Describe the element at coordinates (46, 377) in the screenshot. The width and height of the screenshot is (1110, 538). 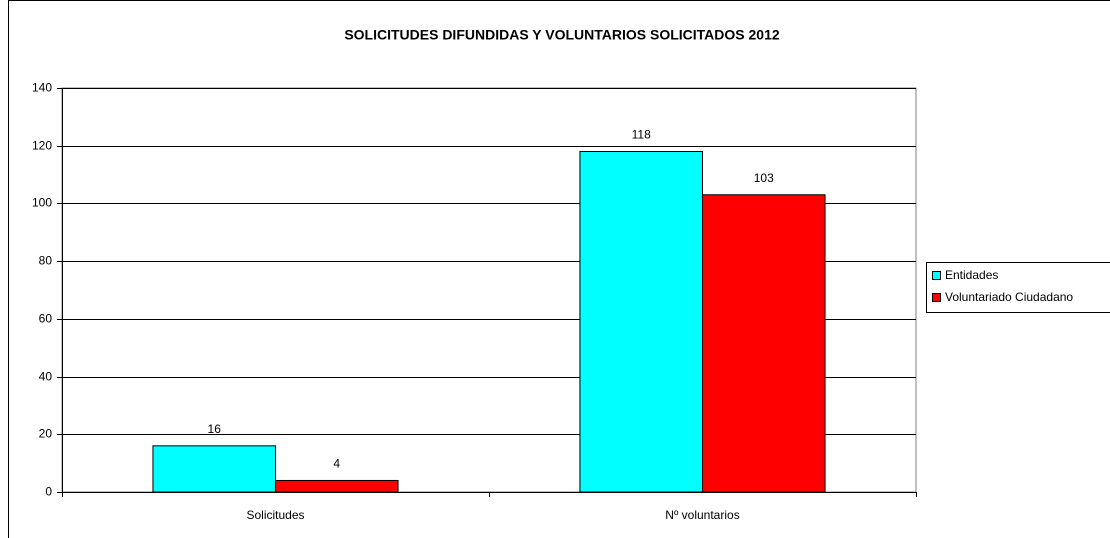
I see `y-tick-label: 40` at that location.